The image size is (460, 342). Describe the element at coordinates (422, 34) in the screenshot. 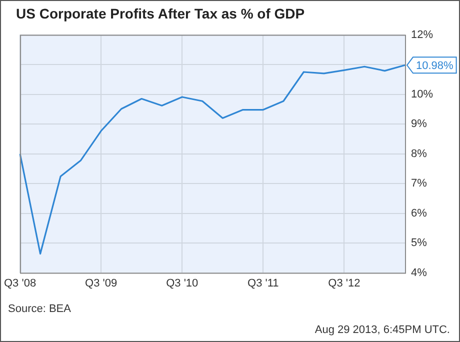

I see `y-tick-label: 12%` at that location.